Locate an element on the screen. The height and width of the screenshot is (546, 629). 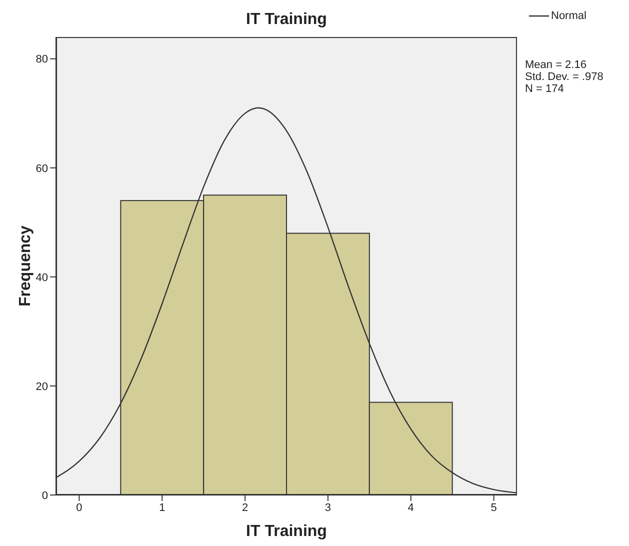
text: Mean = 2.16 is located at coordinates (556, 65).